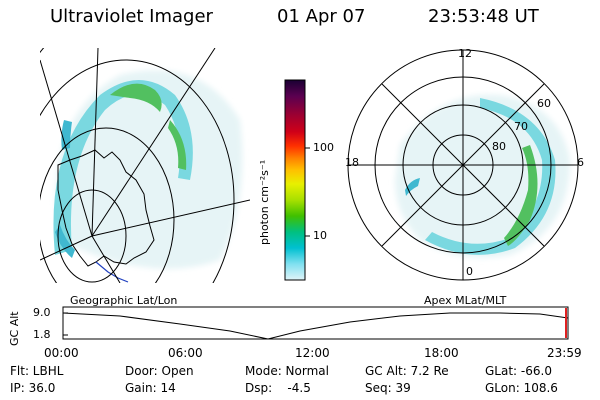 This screenshot has height=400, width=600. I want to click on colorbar-tick-label-10: 10, so click(320, 235).